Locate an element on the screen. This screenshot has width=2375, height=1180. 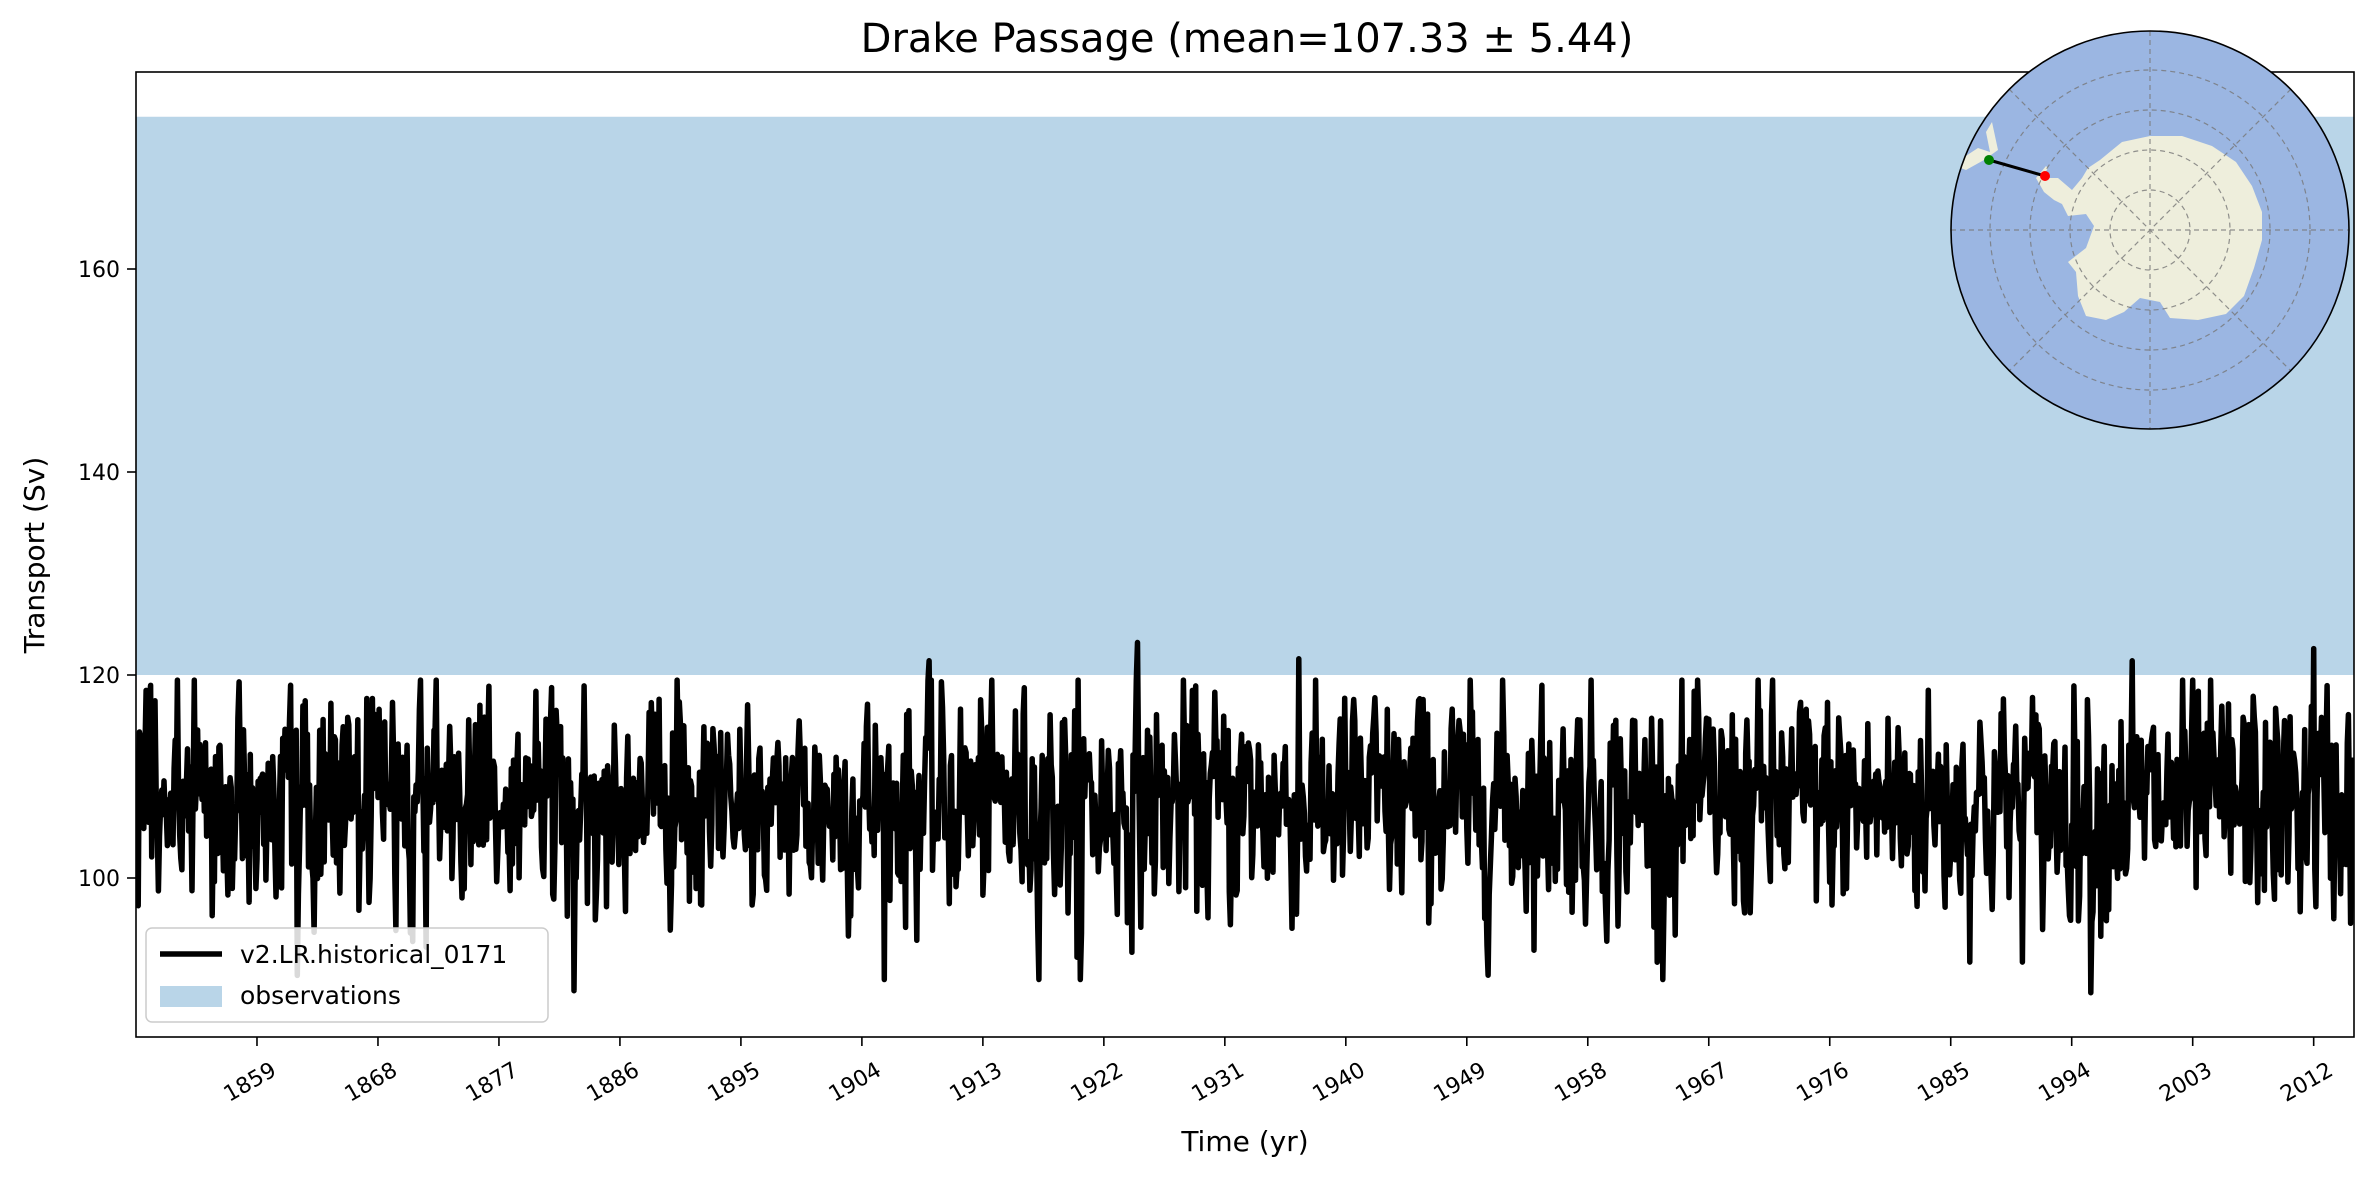
x-tick-label: 2012 is located at coordinates (2306, 1083).